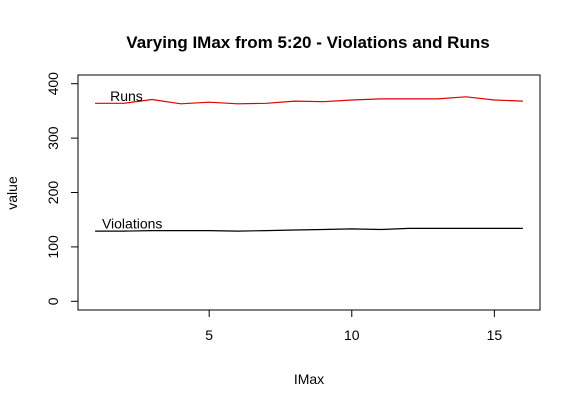 This screenshot has height=408, width=580. I want to click on x-tick-label: 10, so click(352, 335).